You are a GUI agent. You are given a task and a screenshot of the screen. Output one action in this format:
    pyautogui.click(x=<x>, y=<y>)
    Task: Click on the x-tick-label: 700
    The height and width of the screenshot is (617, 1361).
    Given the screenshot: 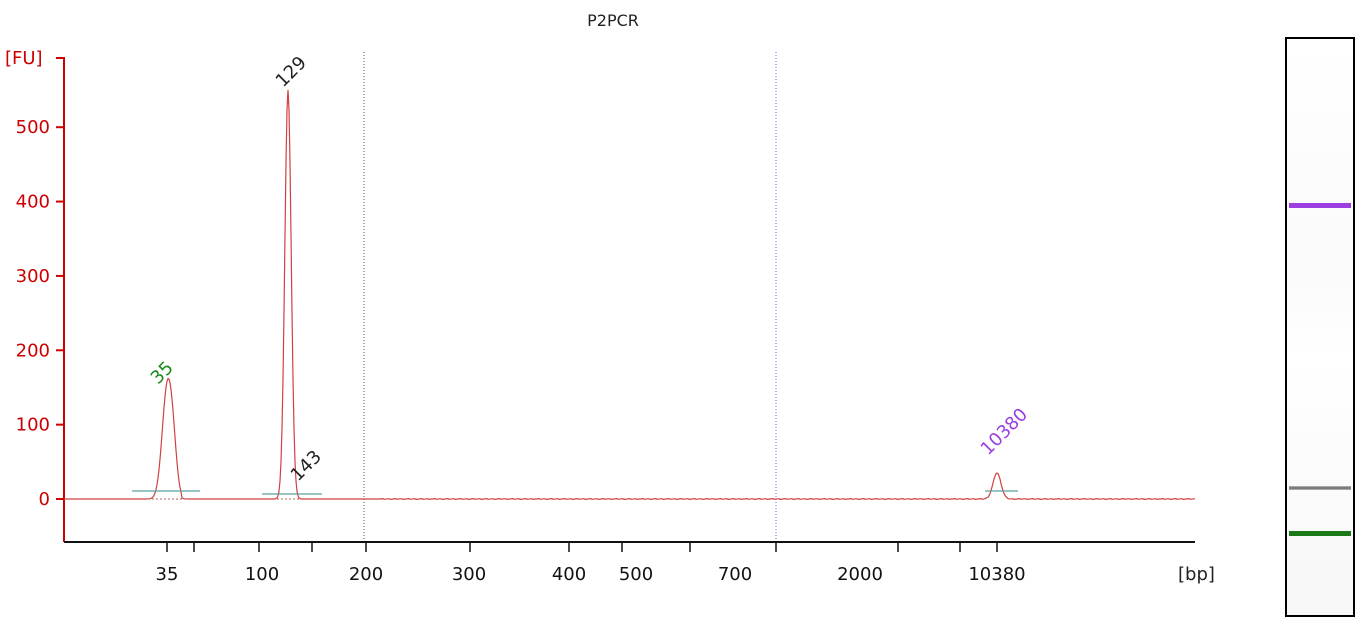 What is the action you would take?
    pyautogui.click(x=735, y=574)
    